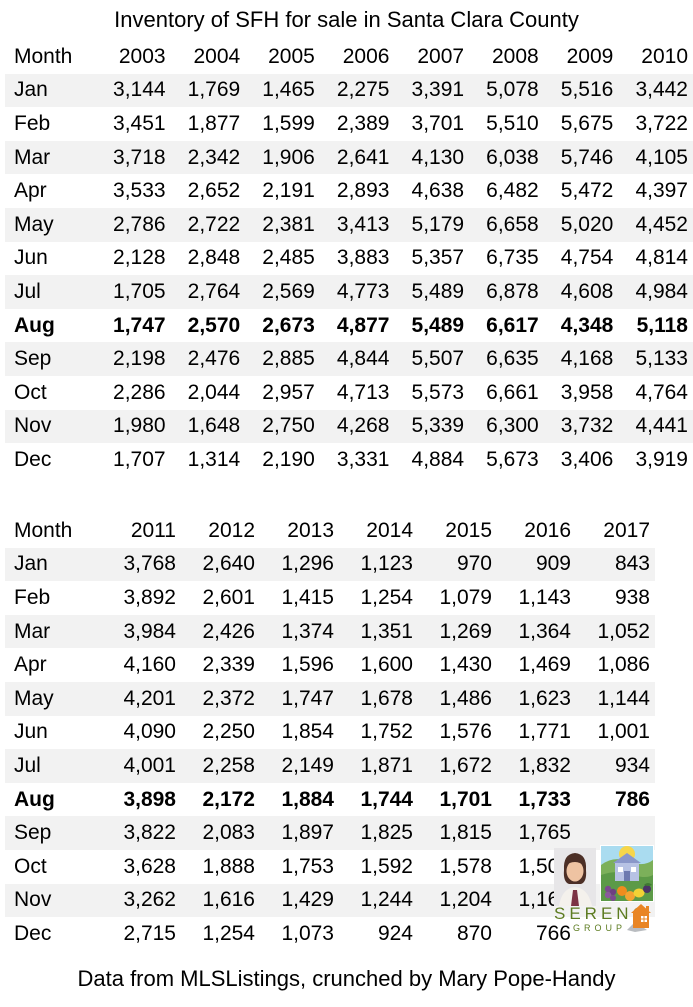 The height and width of the screenshot is (1007, 693). I want to click on value-cell: 2,722, so click(208, 224).